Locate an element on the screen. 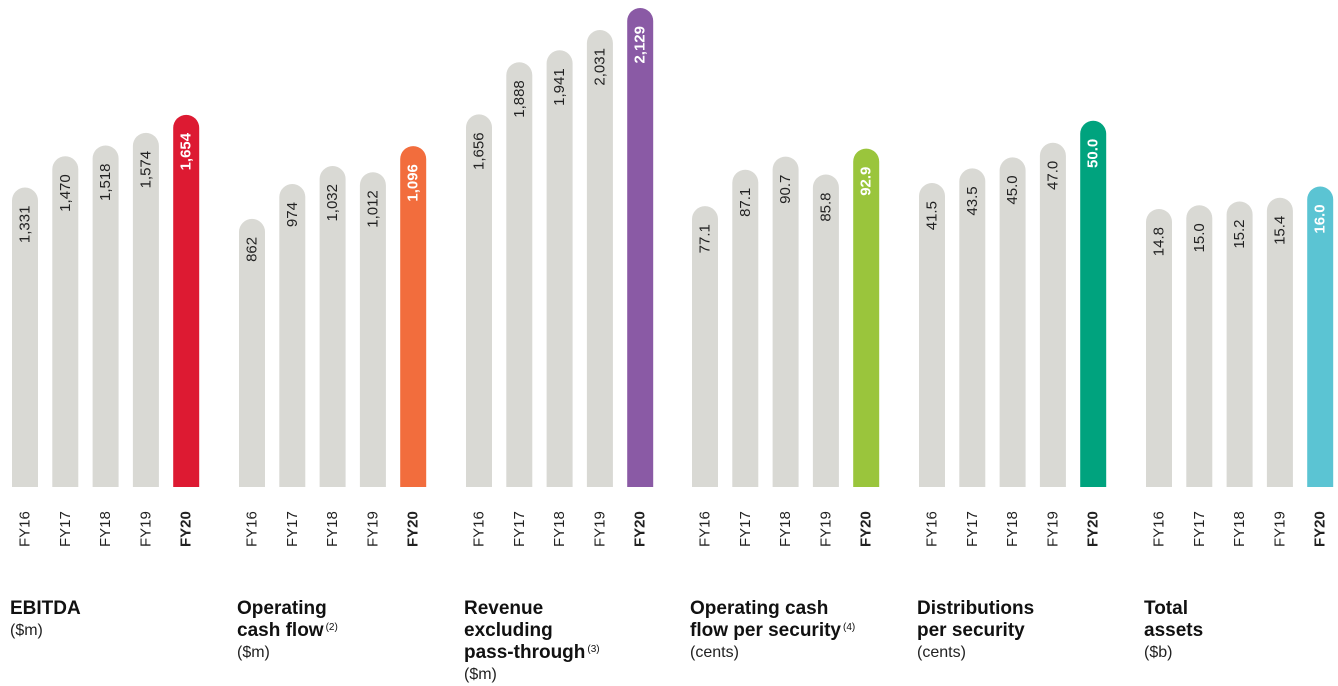 The width and height of the screenshot is (1338, 686). footnote-marker: (2) is located at coordinates (331, 627).